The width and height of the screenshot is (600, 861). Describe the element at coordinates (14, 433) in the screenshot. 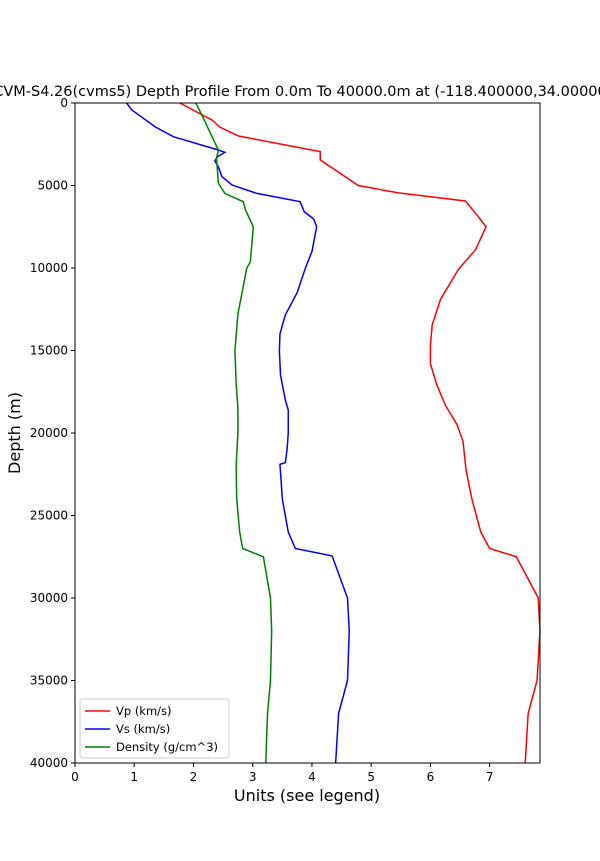

I see `y-axis-label: Depth (m)` at that location.